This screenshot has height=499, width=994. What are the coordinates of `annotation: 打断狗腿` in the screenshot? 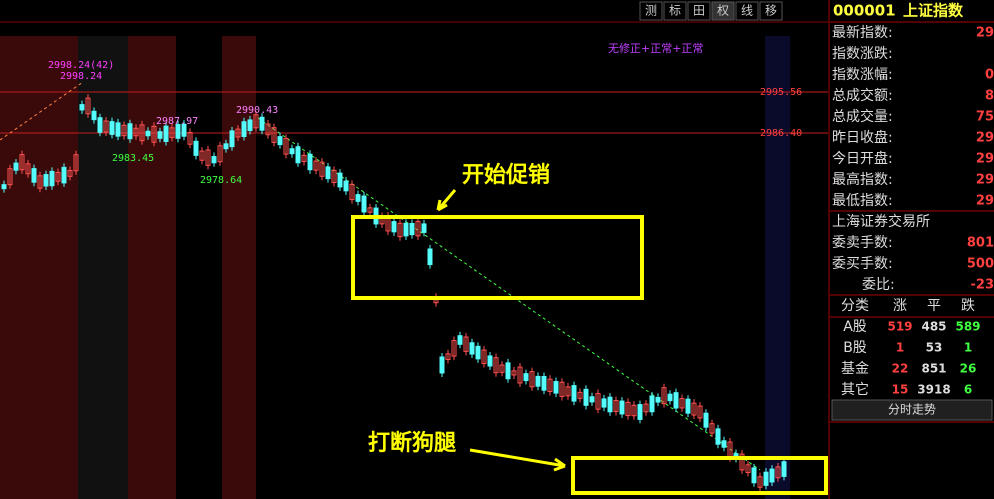 It's located at (412, 443).